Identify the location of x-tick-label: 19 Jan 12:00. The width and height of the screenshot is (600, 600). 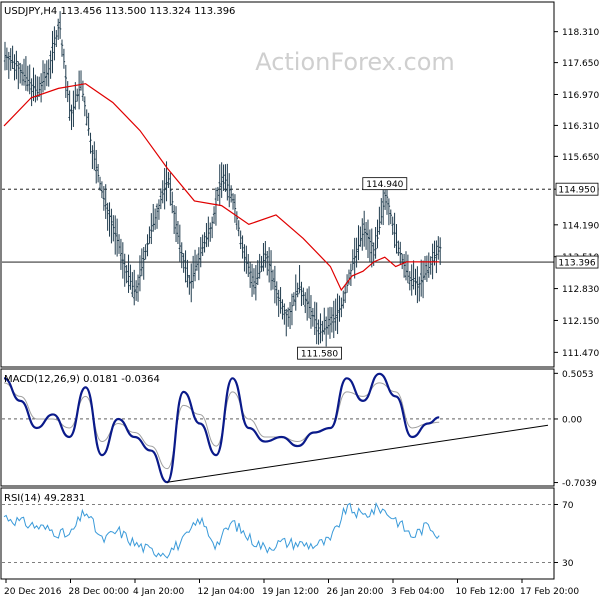
(290, 592).